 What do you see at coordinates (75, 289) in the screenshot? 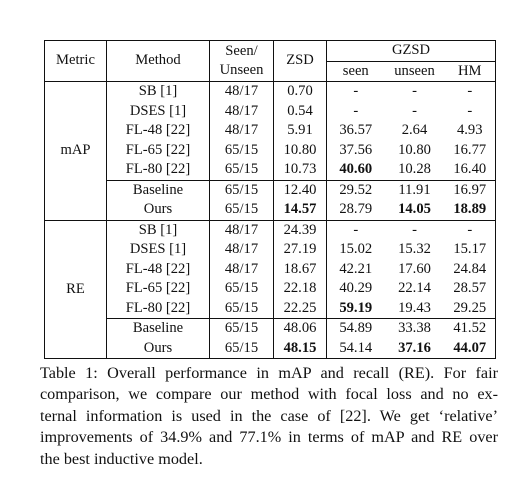
I see `metric-label: RE` at bounding box center [75, 289].